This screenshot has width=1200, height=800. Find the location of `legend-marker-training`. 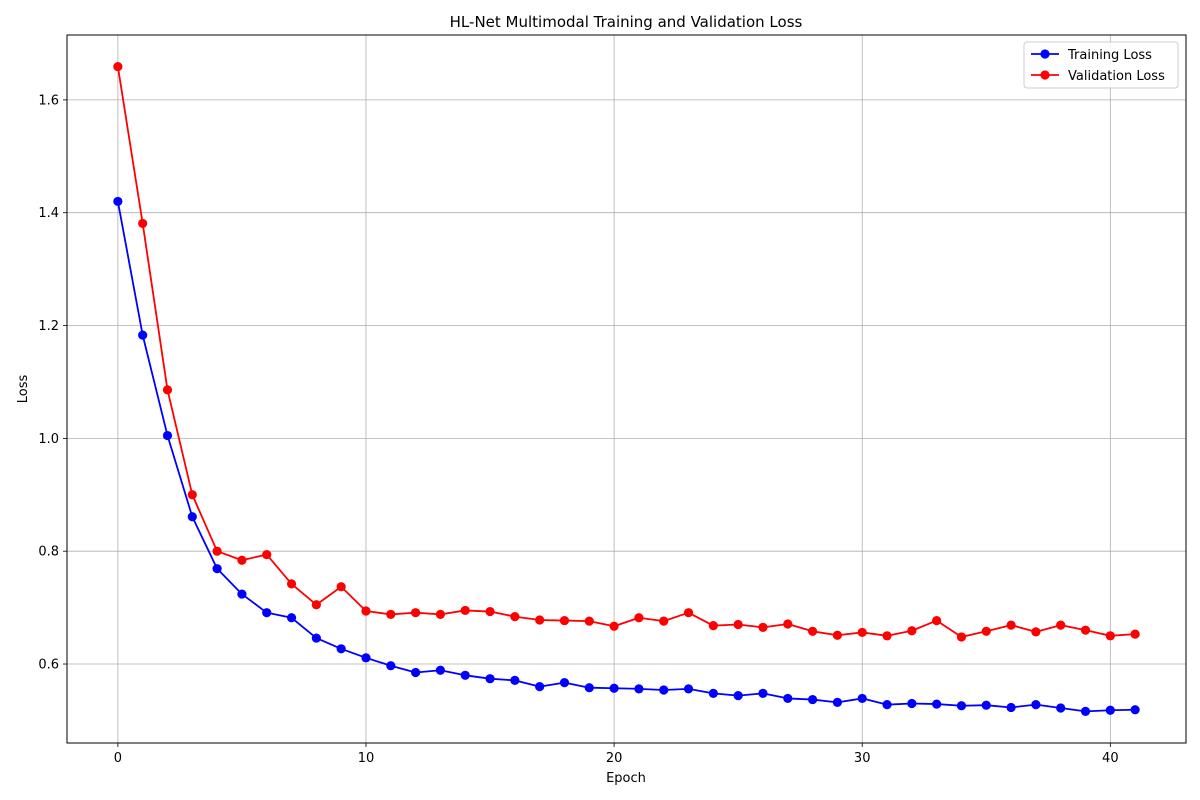

legend-marker-training is located at coordinates (1045, 54).